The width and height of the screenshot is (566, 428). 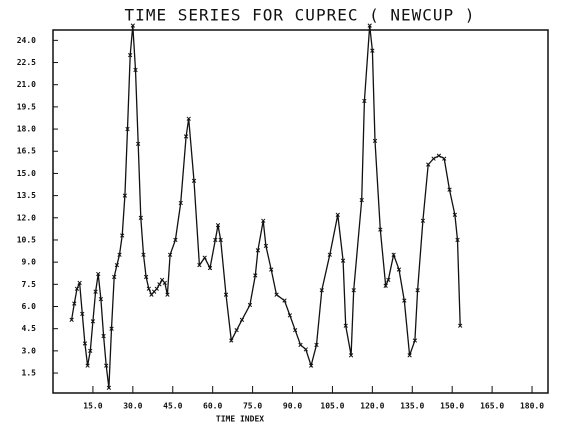 What do you see at coordinates (92, 406) in the screenshot?
I see `x-tick-label: 15.0` at bounding box center [92, 406].